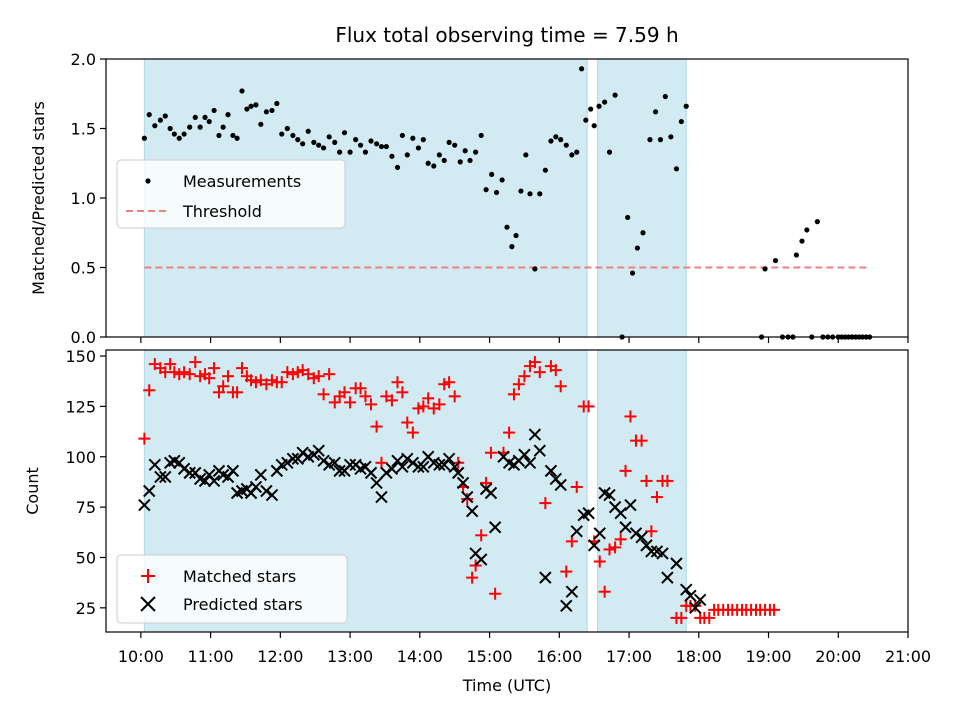 This screenshot has width=960, height=720. I want to click on count-y-ticks: 25 50 75 100 125 150, so click(85, 482).